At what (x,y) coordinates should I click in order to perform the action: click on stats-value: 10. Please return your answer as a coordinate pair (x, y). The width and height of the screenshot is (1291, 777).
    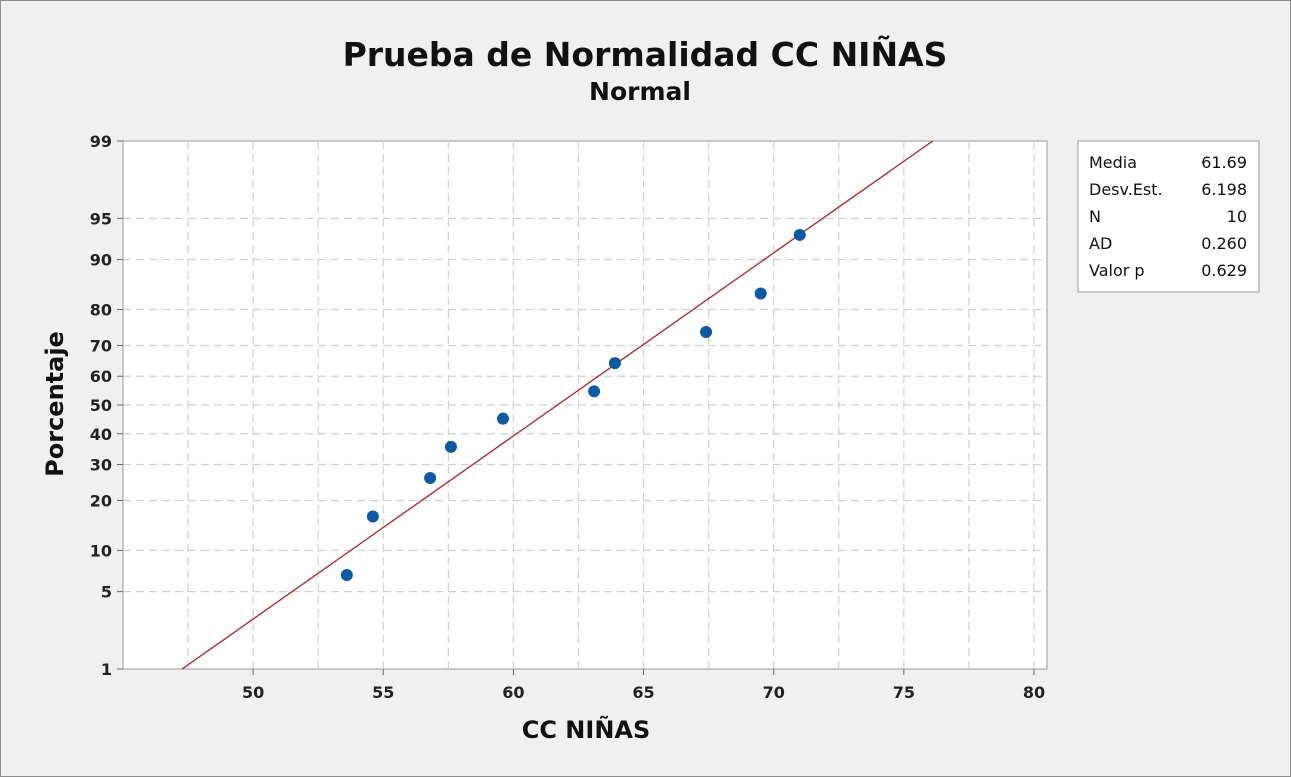
    Looking at the image, I should click on (1237, 216).